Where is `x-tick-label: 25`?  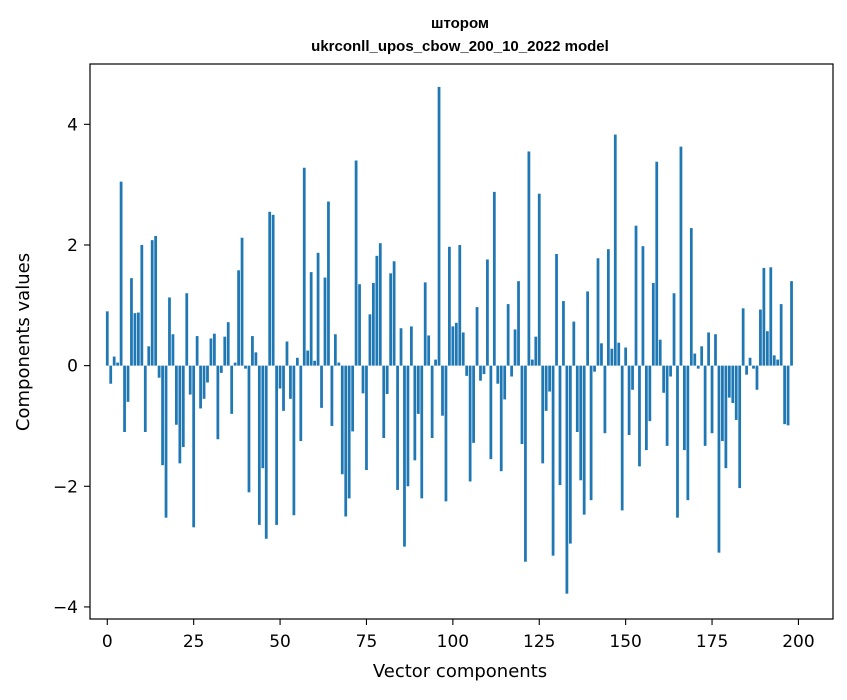 x-tick-label: 25 is located at coordinates (194, 642).